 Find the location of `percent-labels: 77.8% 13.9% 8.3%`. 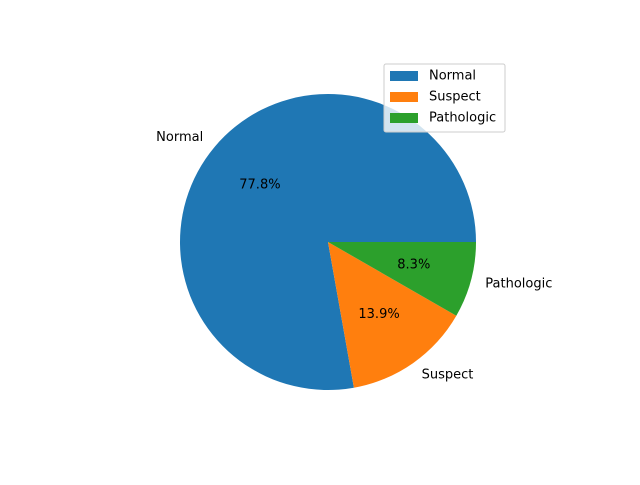

percent-labels: 77.8% 13.9% 8.3% is located at coordinates (334, 249).